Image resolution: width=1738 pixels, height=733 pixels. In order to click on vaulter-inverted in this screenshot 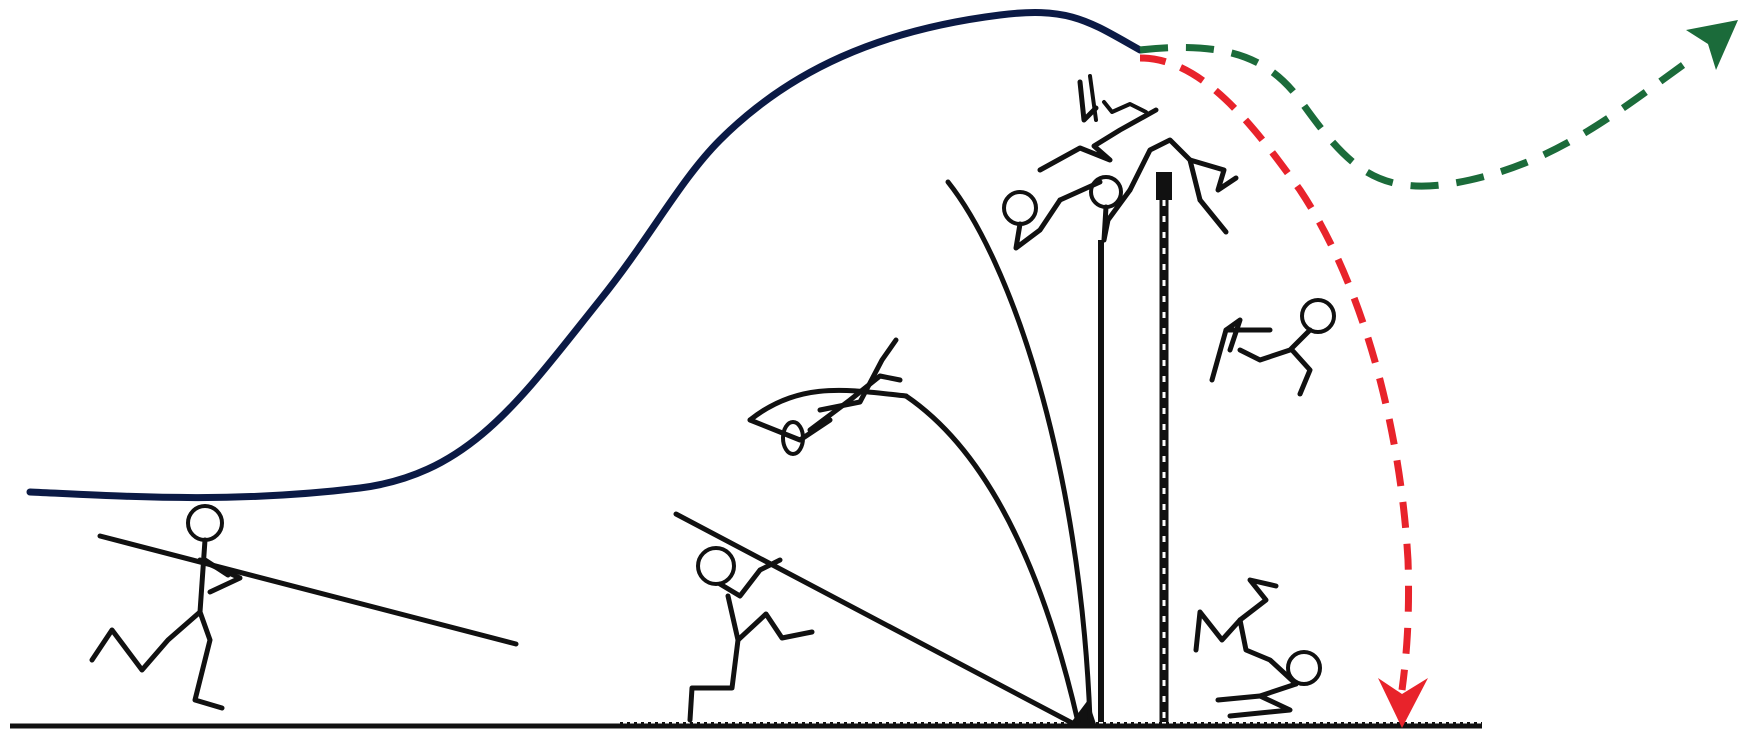, I will do `click(1164, 190)`.